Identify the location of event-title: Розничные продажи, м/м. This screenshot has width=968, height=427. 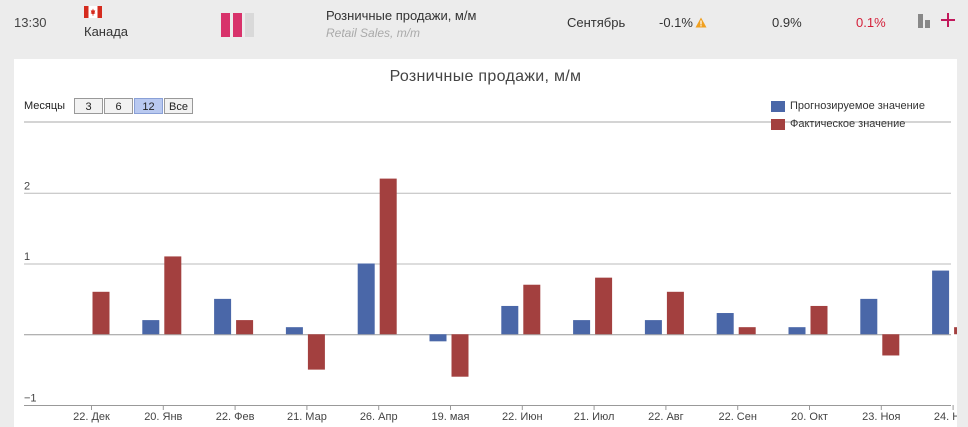
(401, 15).